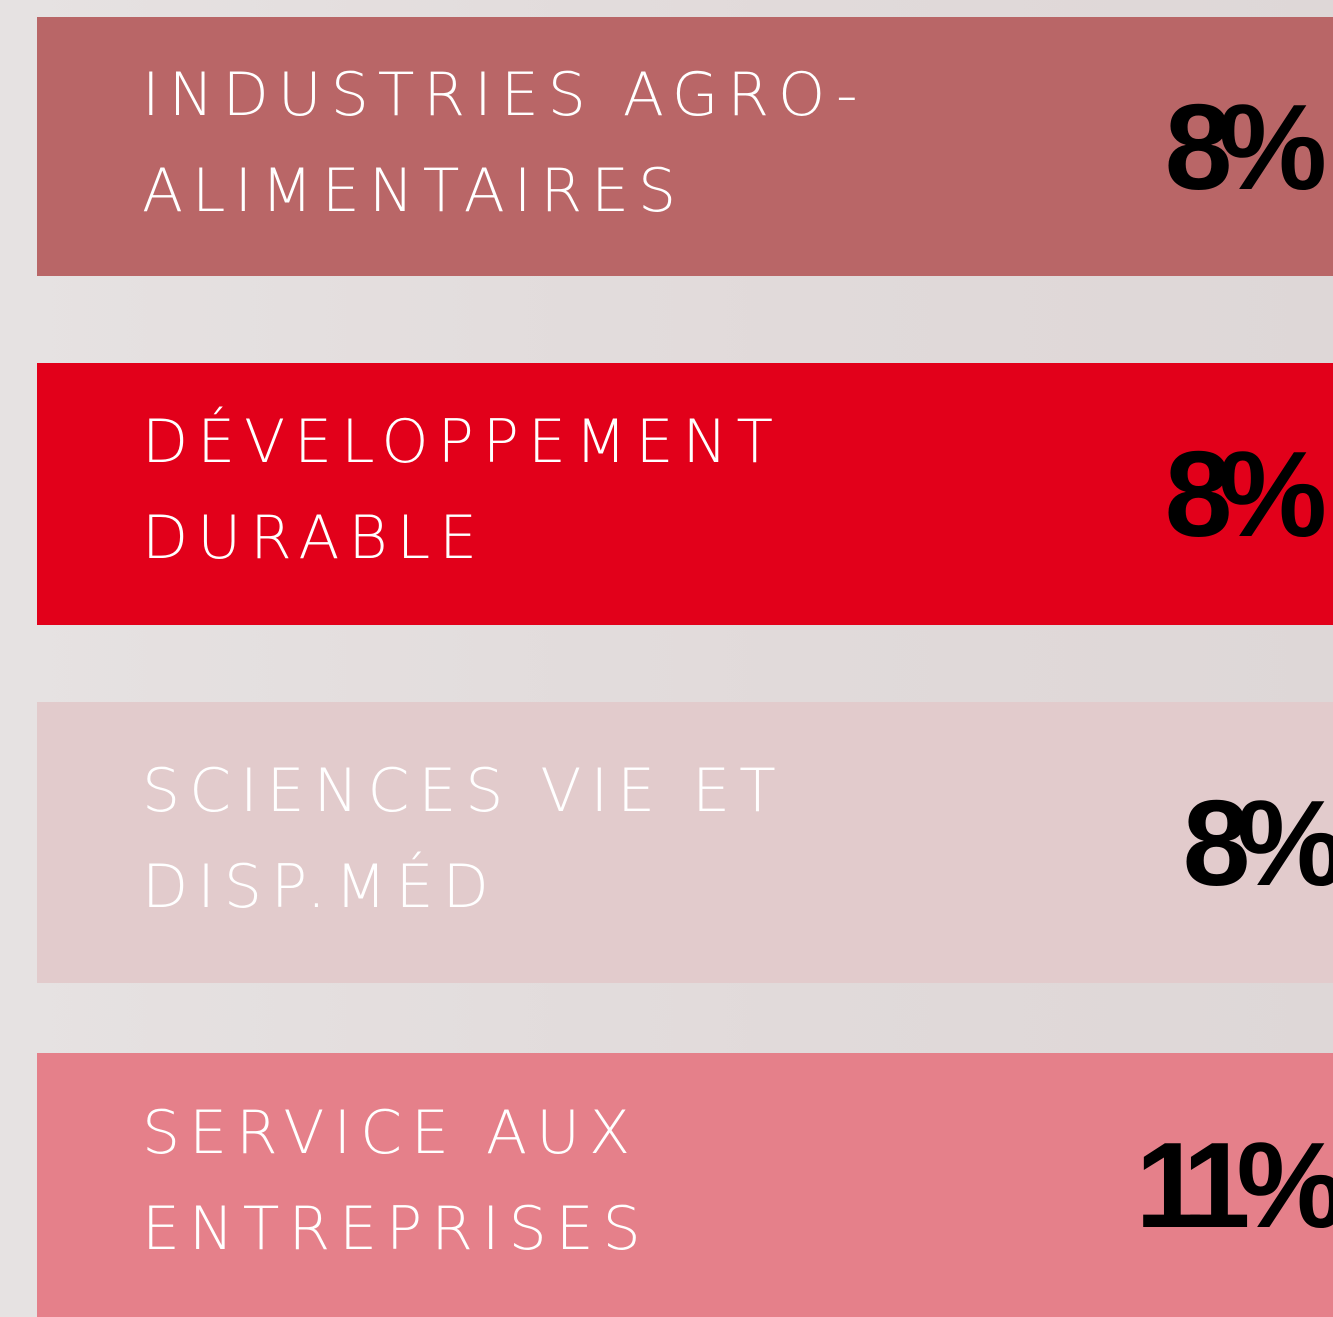 The image size is (1333, 1317). What do you see at coordinates (396, 1229) in the screenshot?
I see `sector-label: ENTREPRISES` at bounding box center [396, 1229].